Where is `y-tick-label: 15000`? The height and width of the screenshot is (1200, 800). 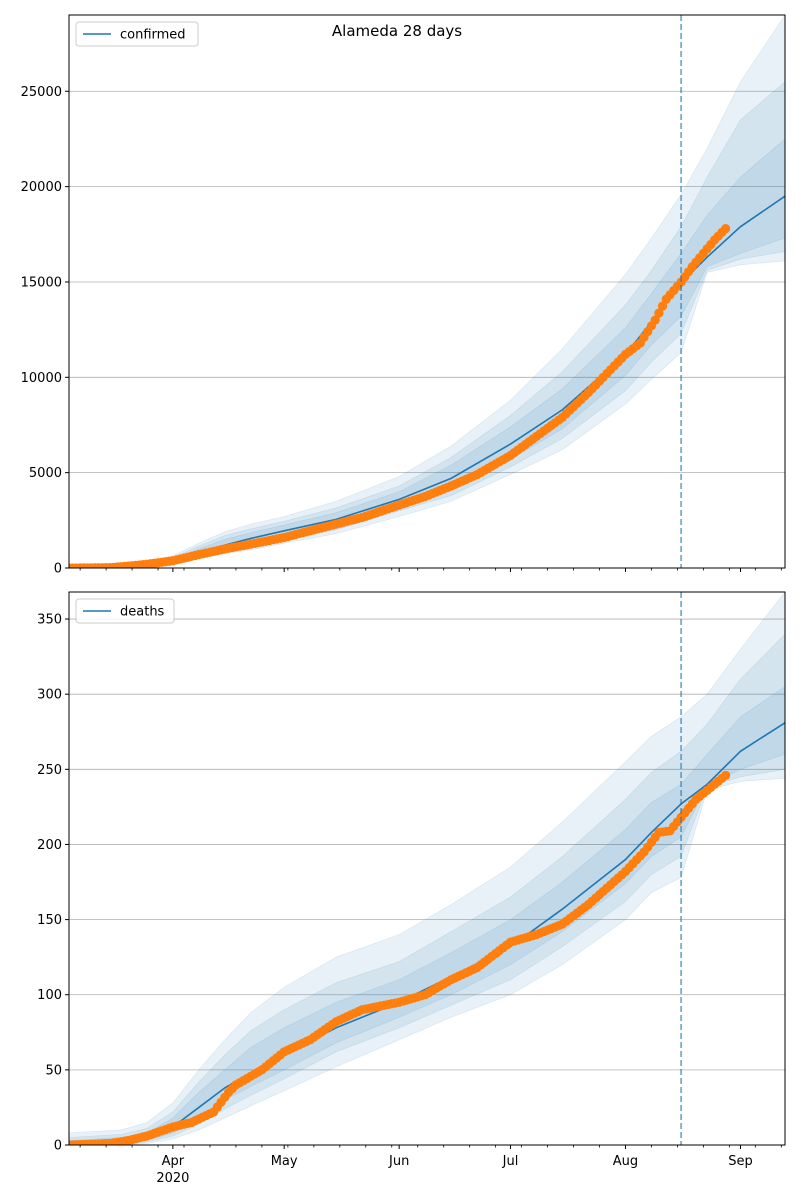
y-tick-label: 15000 is located at coordinates (41, 282).